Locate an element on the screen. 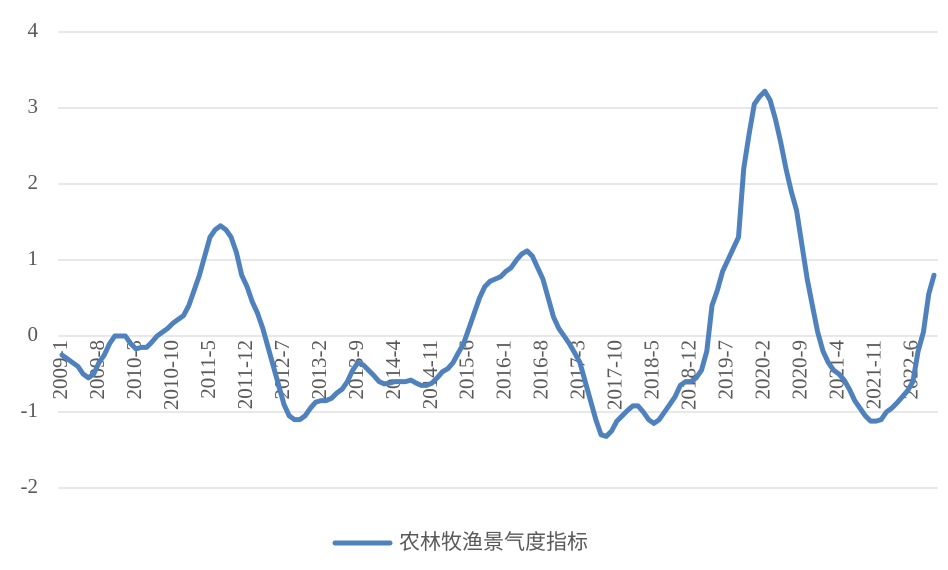  y-tick-label: -1 is located at coordinates (30, 410).